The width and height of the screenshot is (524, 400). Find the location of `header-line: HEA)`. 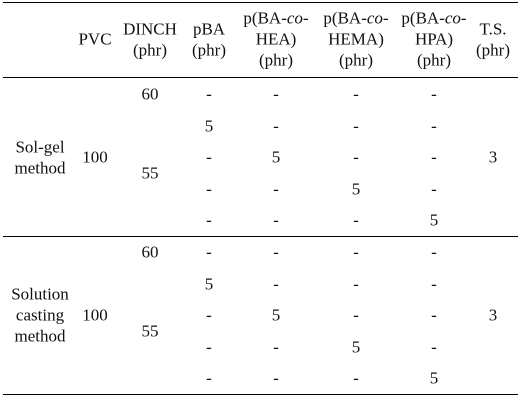

header-line: HEA) is located at coordinates (276, 39).